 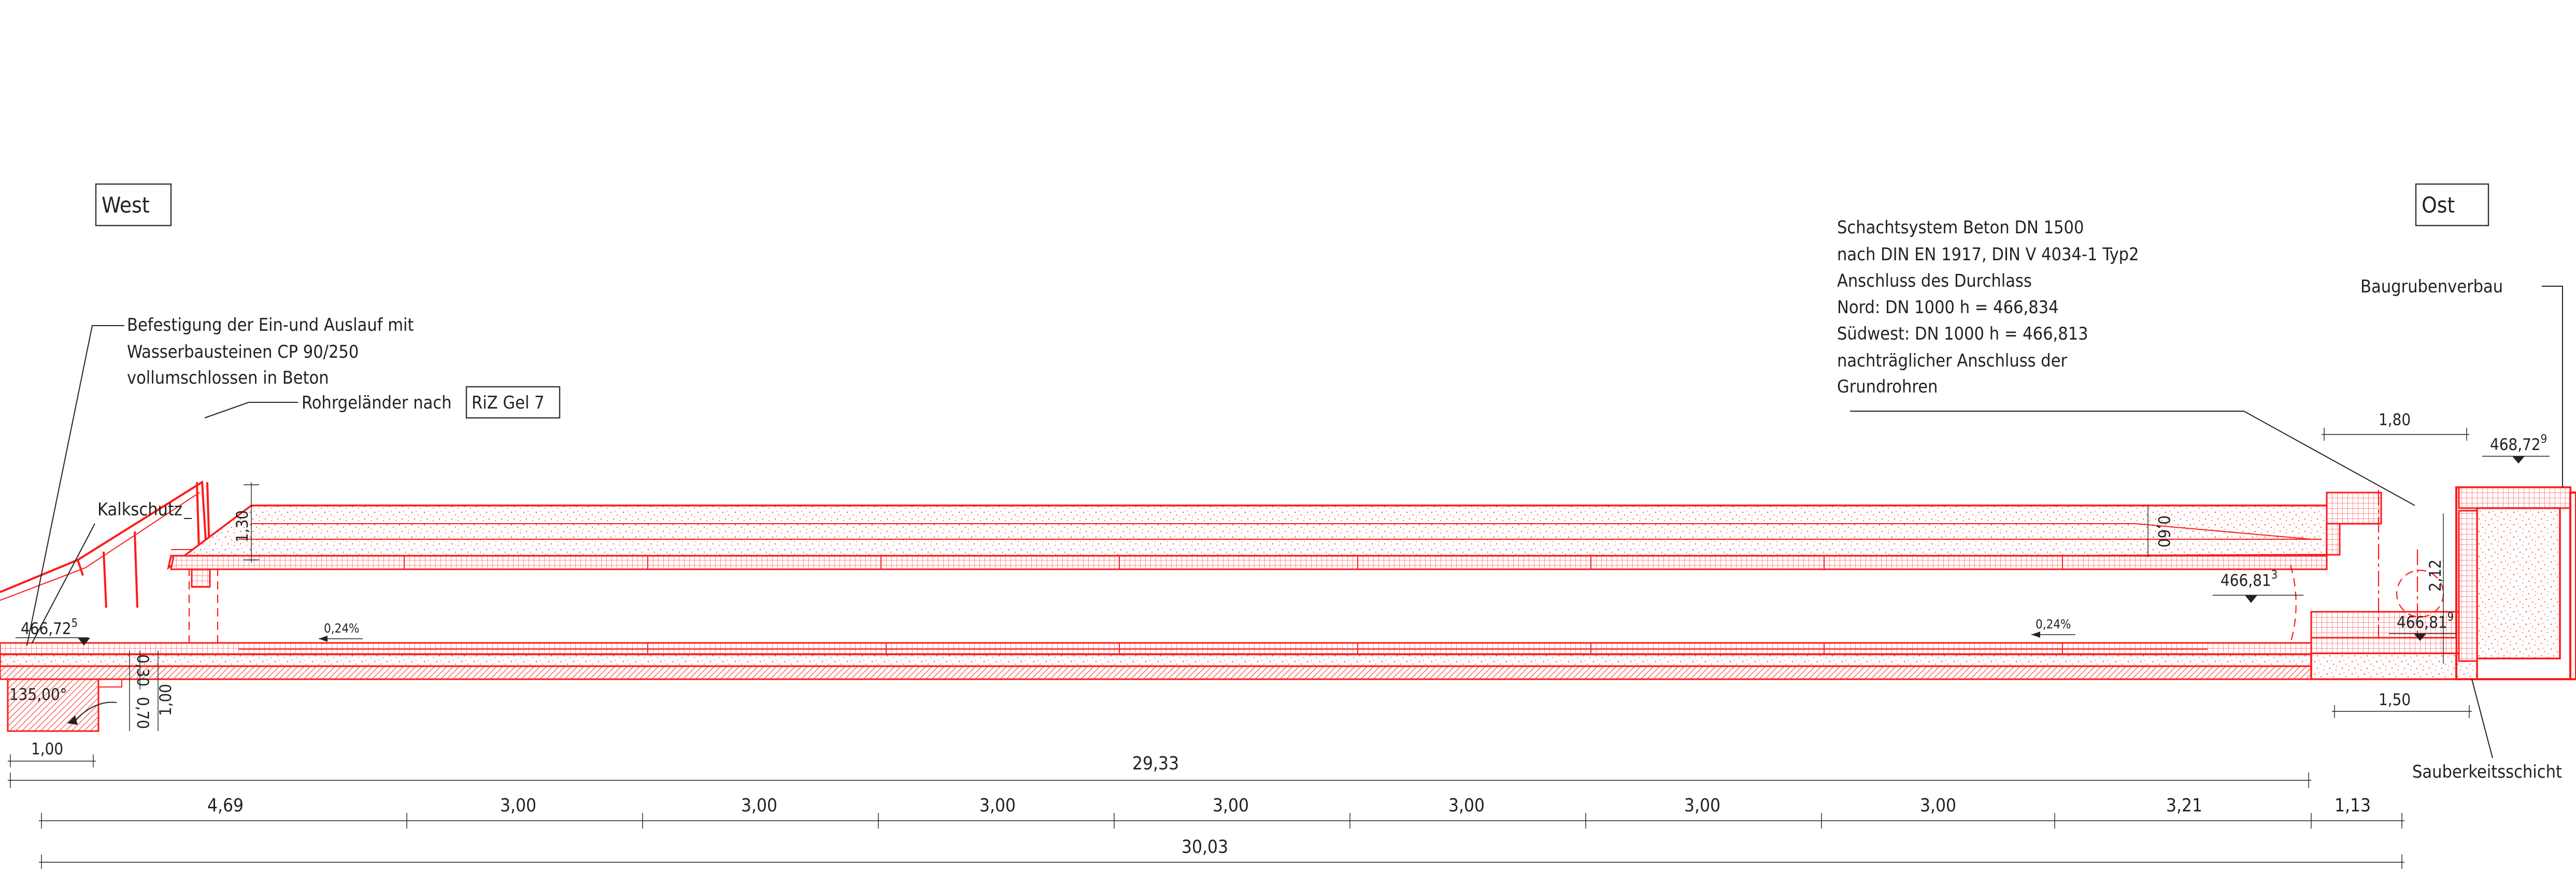 I want to click on dim-chain-0: 4,69, so click(x=225, y=806).